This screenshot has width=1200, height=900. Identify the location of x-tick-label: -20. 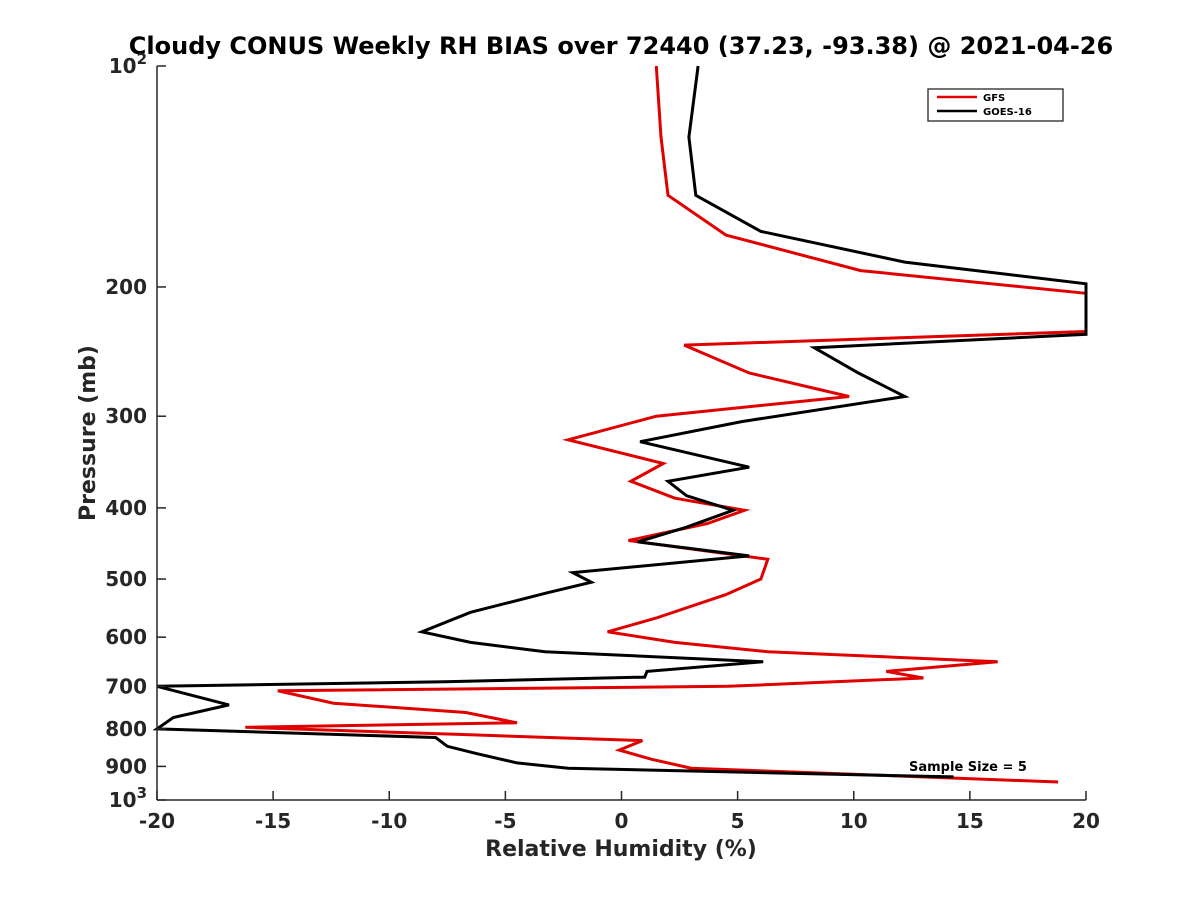
(157, 821).